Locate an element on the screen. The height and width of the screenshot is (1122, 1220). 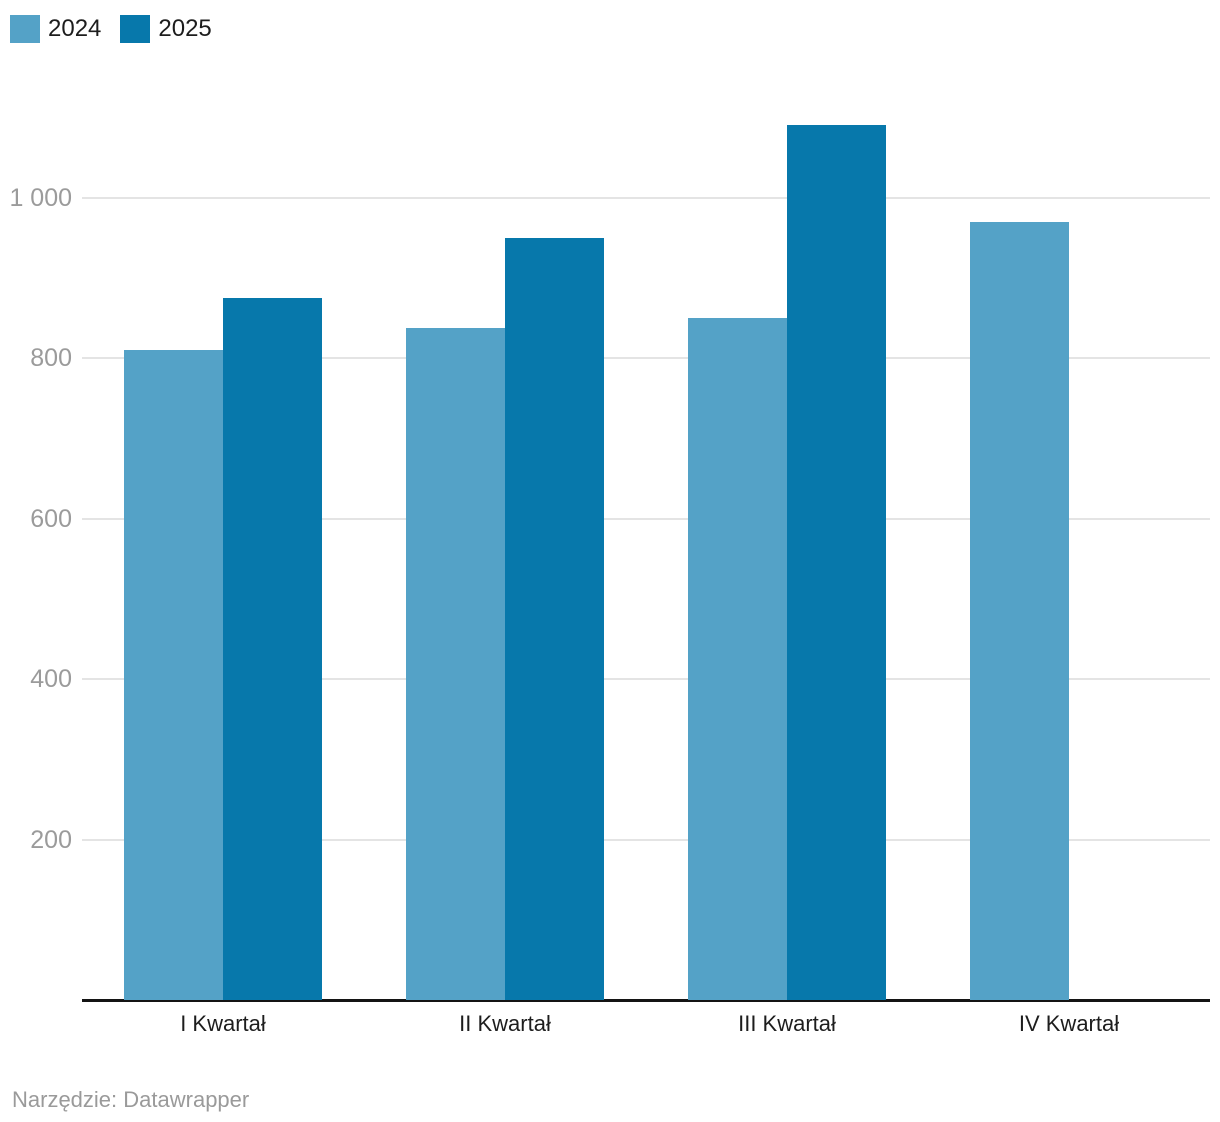
x-category-label-2: II Kwartał is located at coordinates (505, 1023).